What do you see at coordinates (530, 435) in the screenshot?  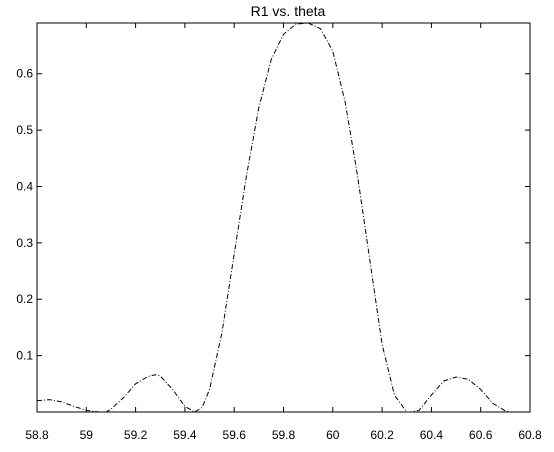 I see `x-tick-label: 60.8` at bounding box center [530, 435].